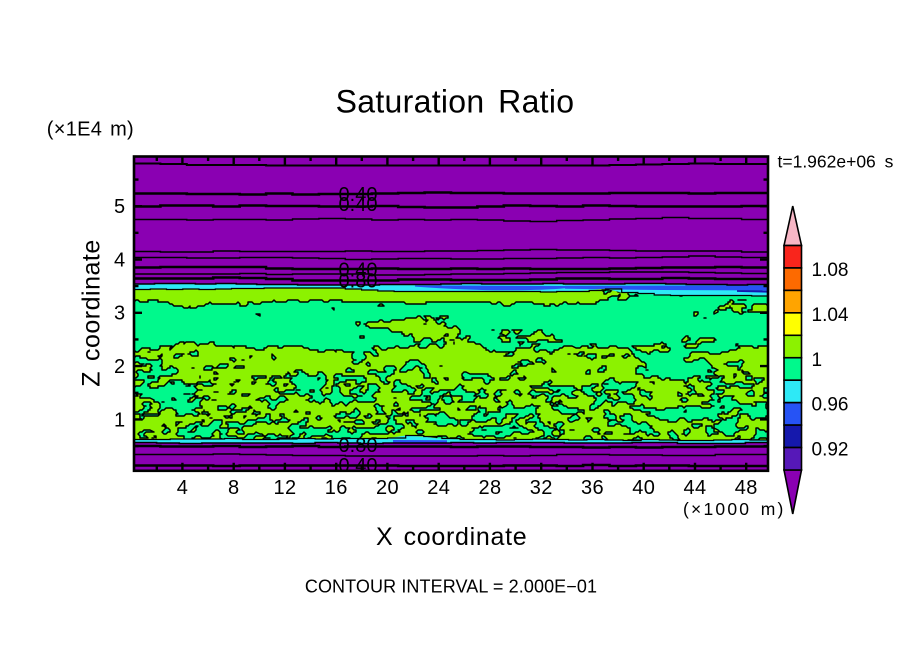  Describe the element at coordinates (836, 162) in the screenshot. I see `svg-text: t=1.962e+06 s` at that location.